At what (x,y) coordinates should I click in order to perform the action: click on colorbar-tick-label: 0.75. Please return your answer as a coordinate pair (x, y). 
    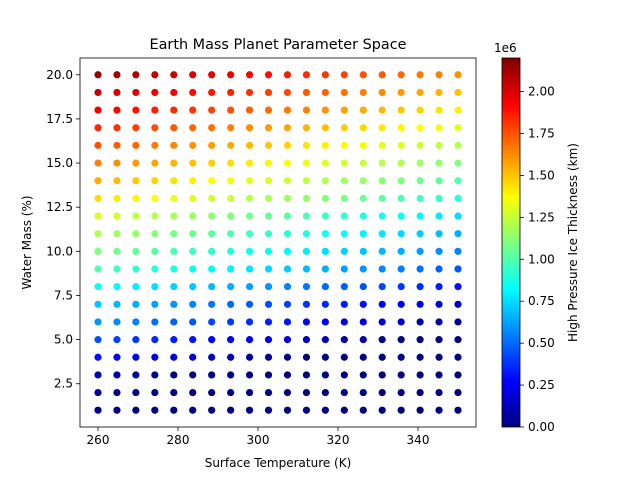
    Looking at the image, I should click on (541, 301).